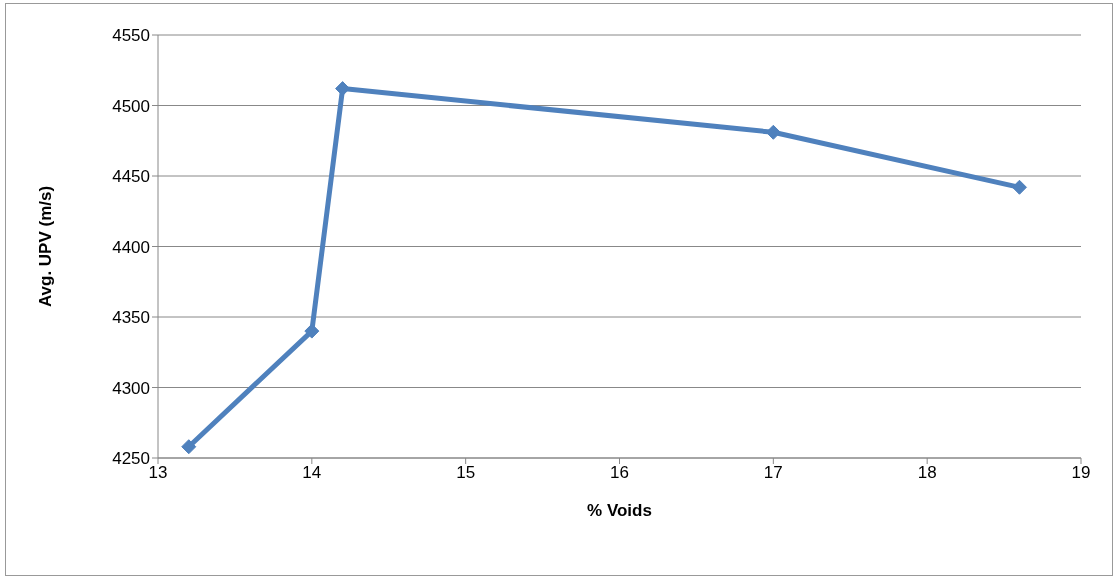 This screenshot has height=578, width=1115. Describe the element at coordinates (1081, 473) in the screenshot. I see `x-tick-label: 19` at that location.